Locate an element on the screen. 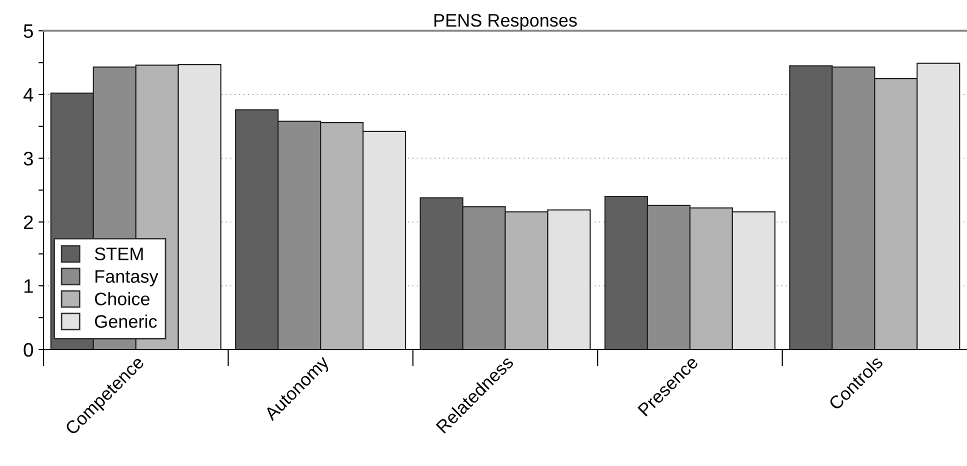  y-tick-label: 0 is located at coordinates (29, 349).